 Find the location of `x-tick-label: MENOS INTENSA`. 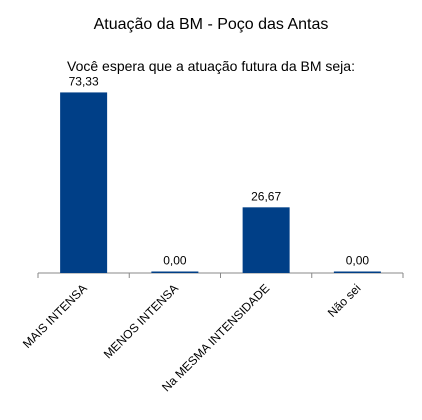

x-tick-label: MENOS INTENSA is located at coordinates (141, 321).